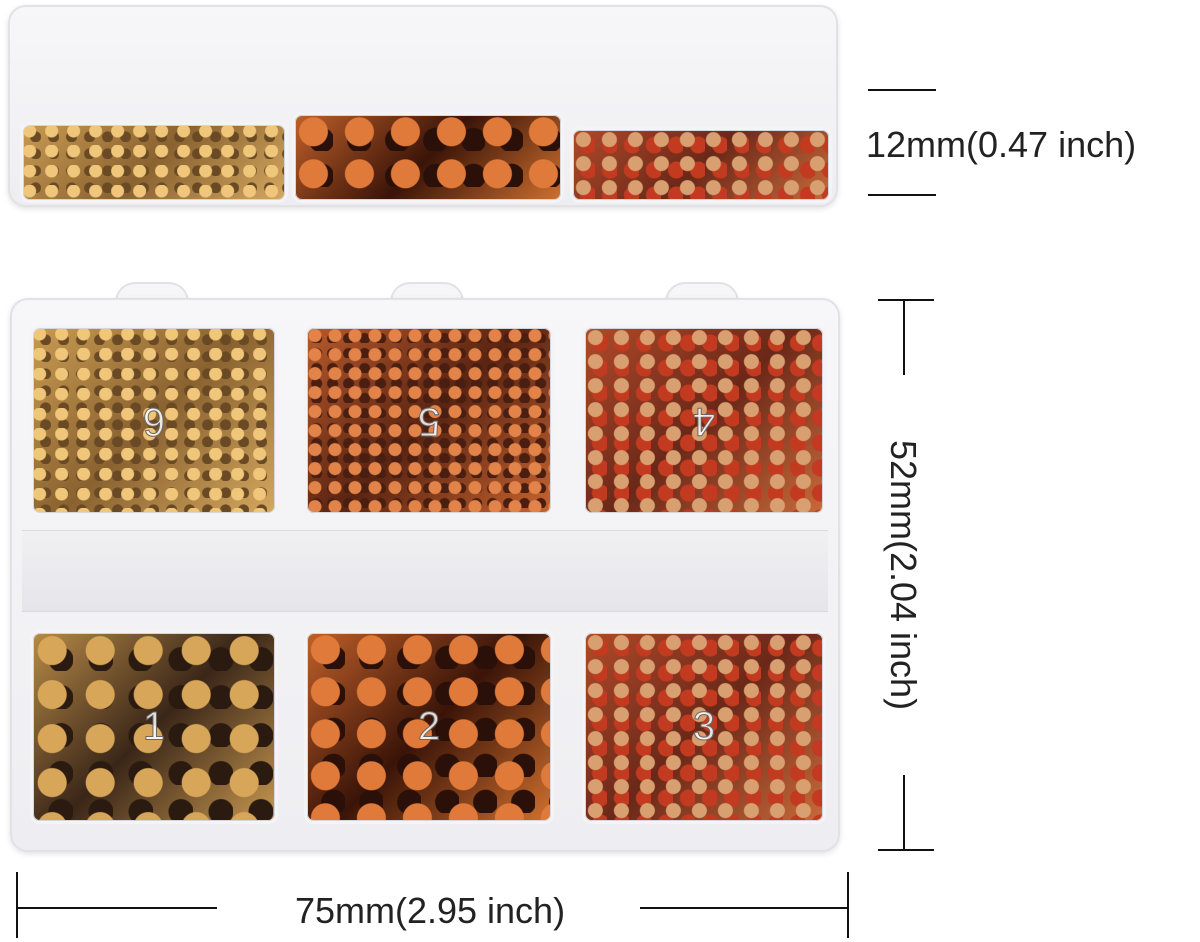 This screenshot has height=942, width=1200. I want to click on compartment-1: 1, so click(154, 727).